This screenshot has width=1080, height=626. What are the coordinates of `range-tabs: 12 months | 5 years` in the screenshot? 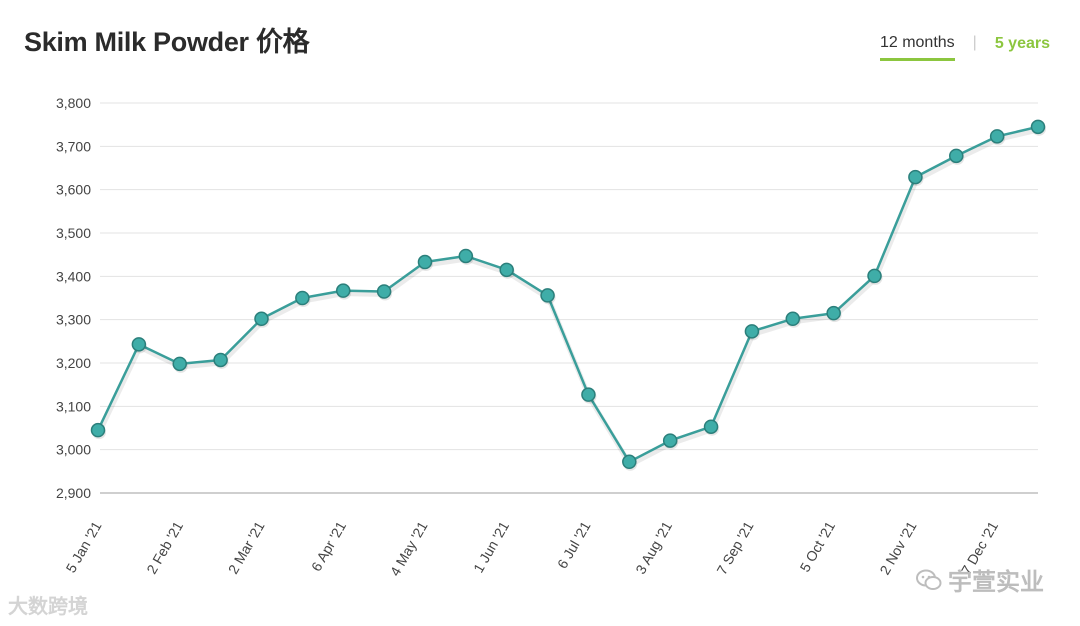 It's located at (964, 46).